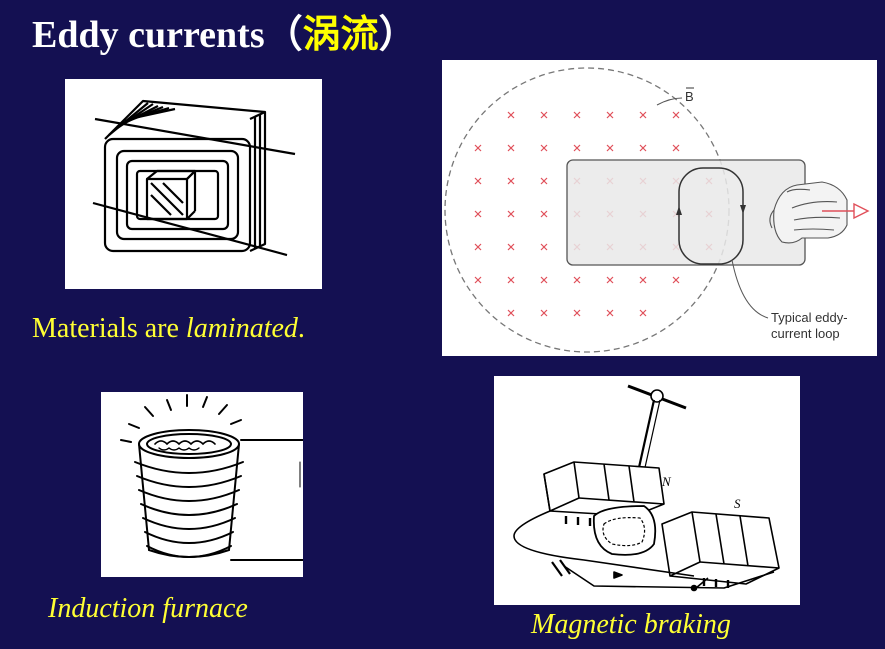  I want to click on title-paren-close: ）, so click(397, 35).